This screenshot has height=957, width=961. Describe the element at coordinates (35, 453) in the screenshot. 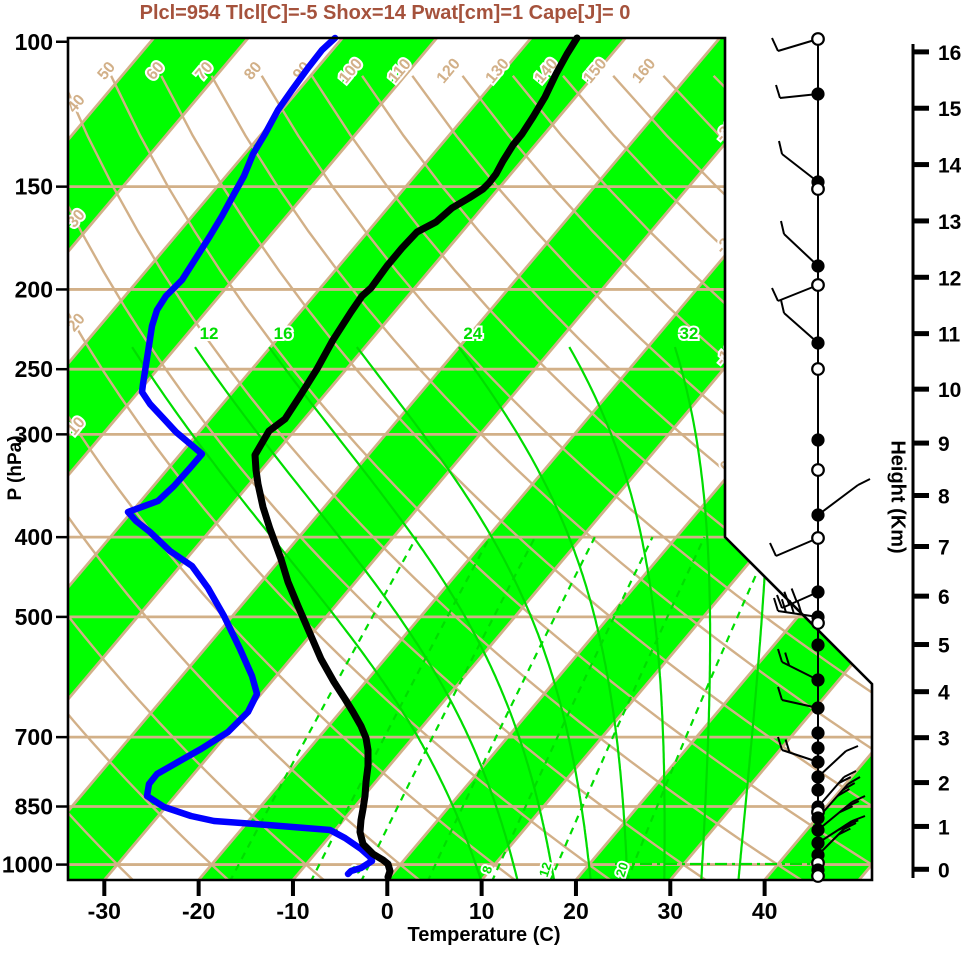

I see `pressure-axis: 100 150 200 250 300 400 500 700 850 1000` at that location.